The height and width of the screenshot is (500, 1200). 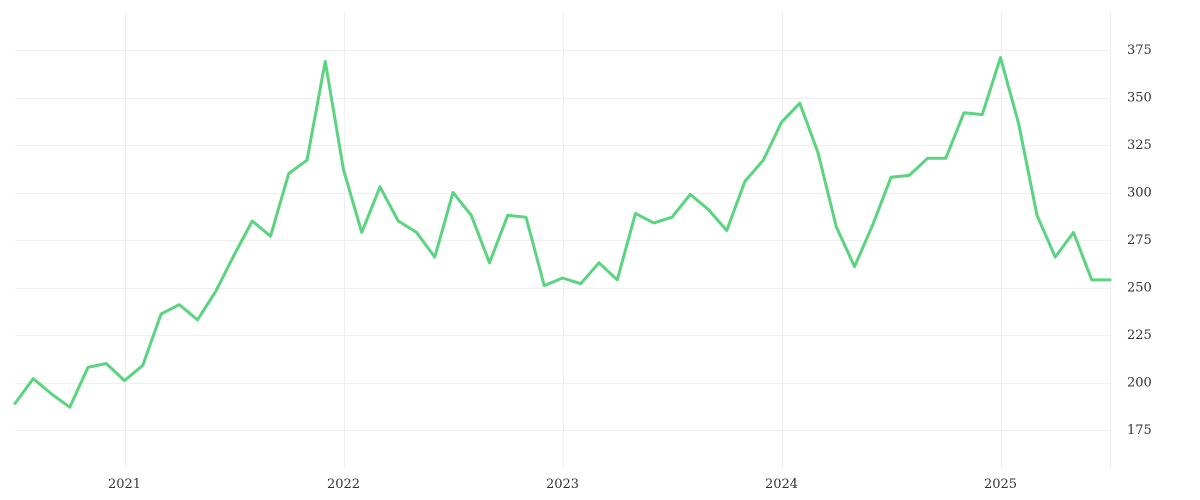 I want to click on y-tick-label-175: 175, so click(x=1139, y=430).